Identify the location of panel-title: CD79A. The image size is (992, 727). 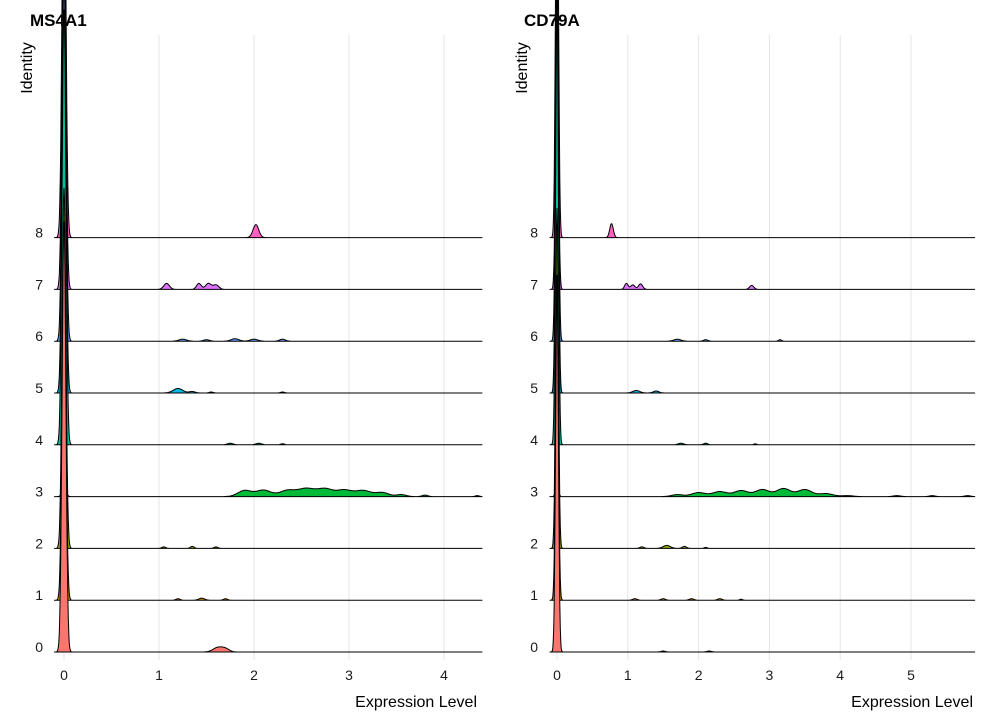
(552, 20).